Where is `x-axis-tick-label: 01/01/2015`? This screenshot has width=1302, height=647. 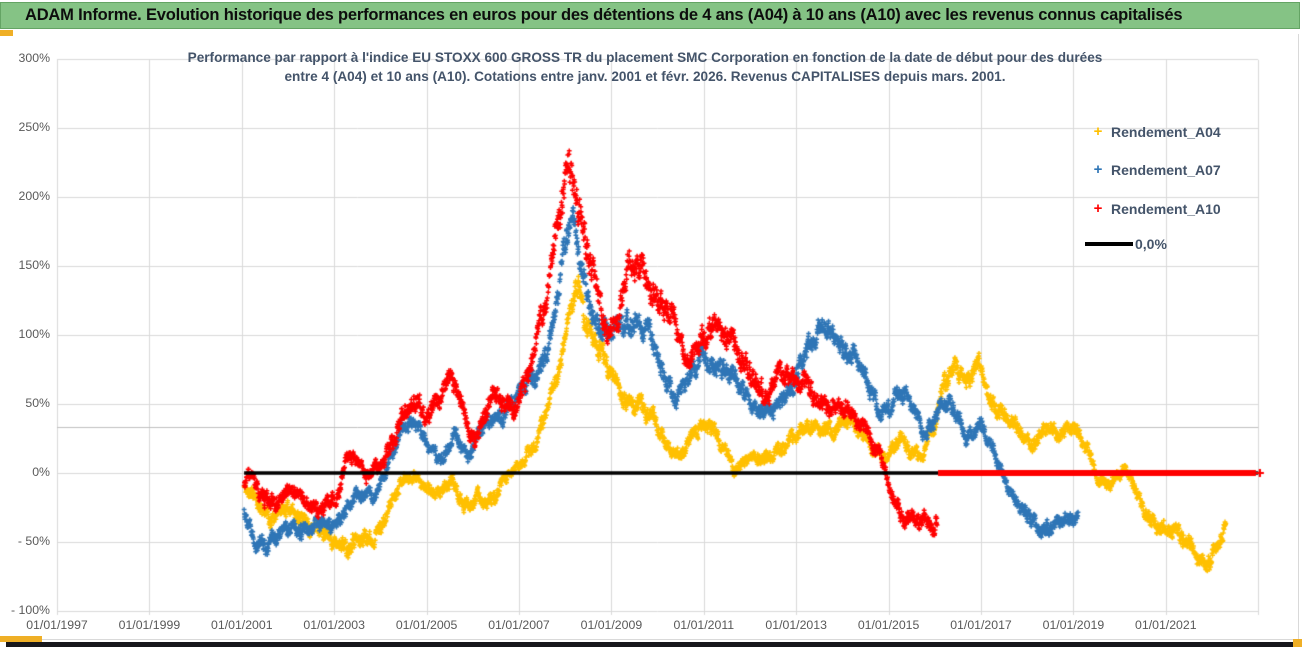
x-axis-tick-label: 01/01/2015 is located at coordinates (888, 625).